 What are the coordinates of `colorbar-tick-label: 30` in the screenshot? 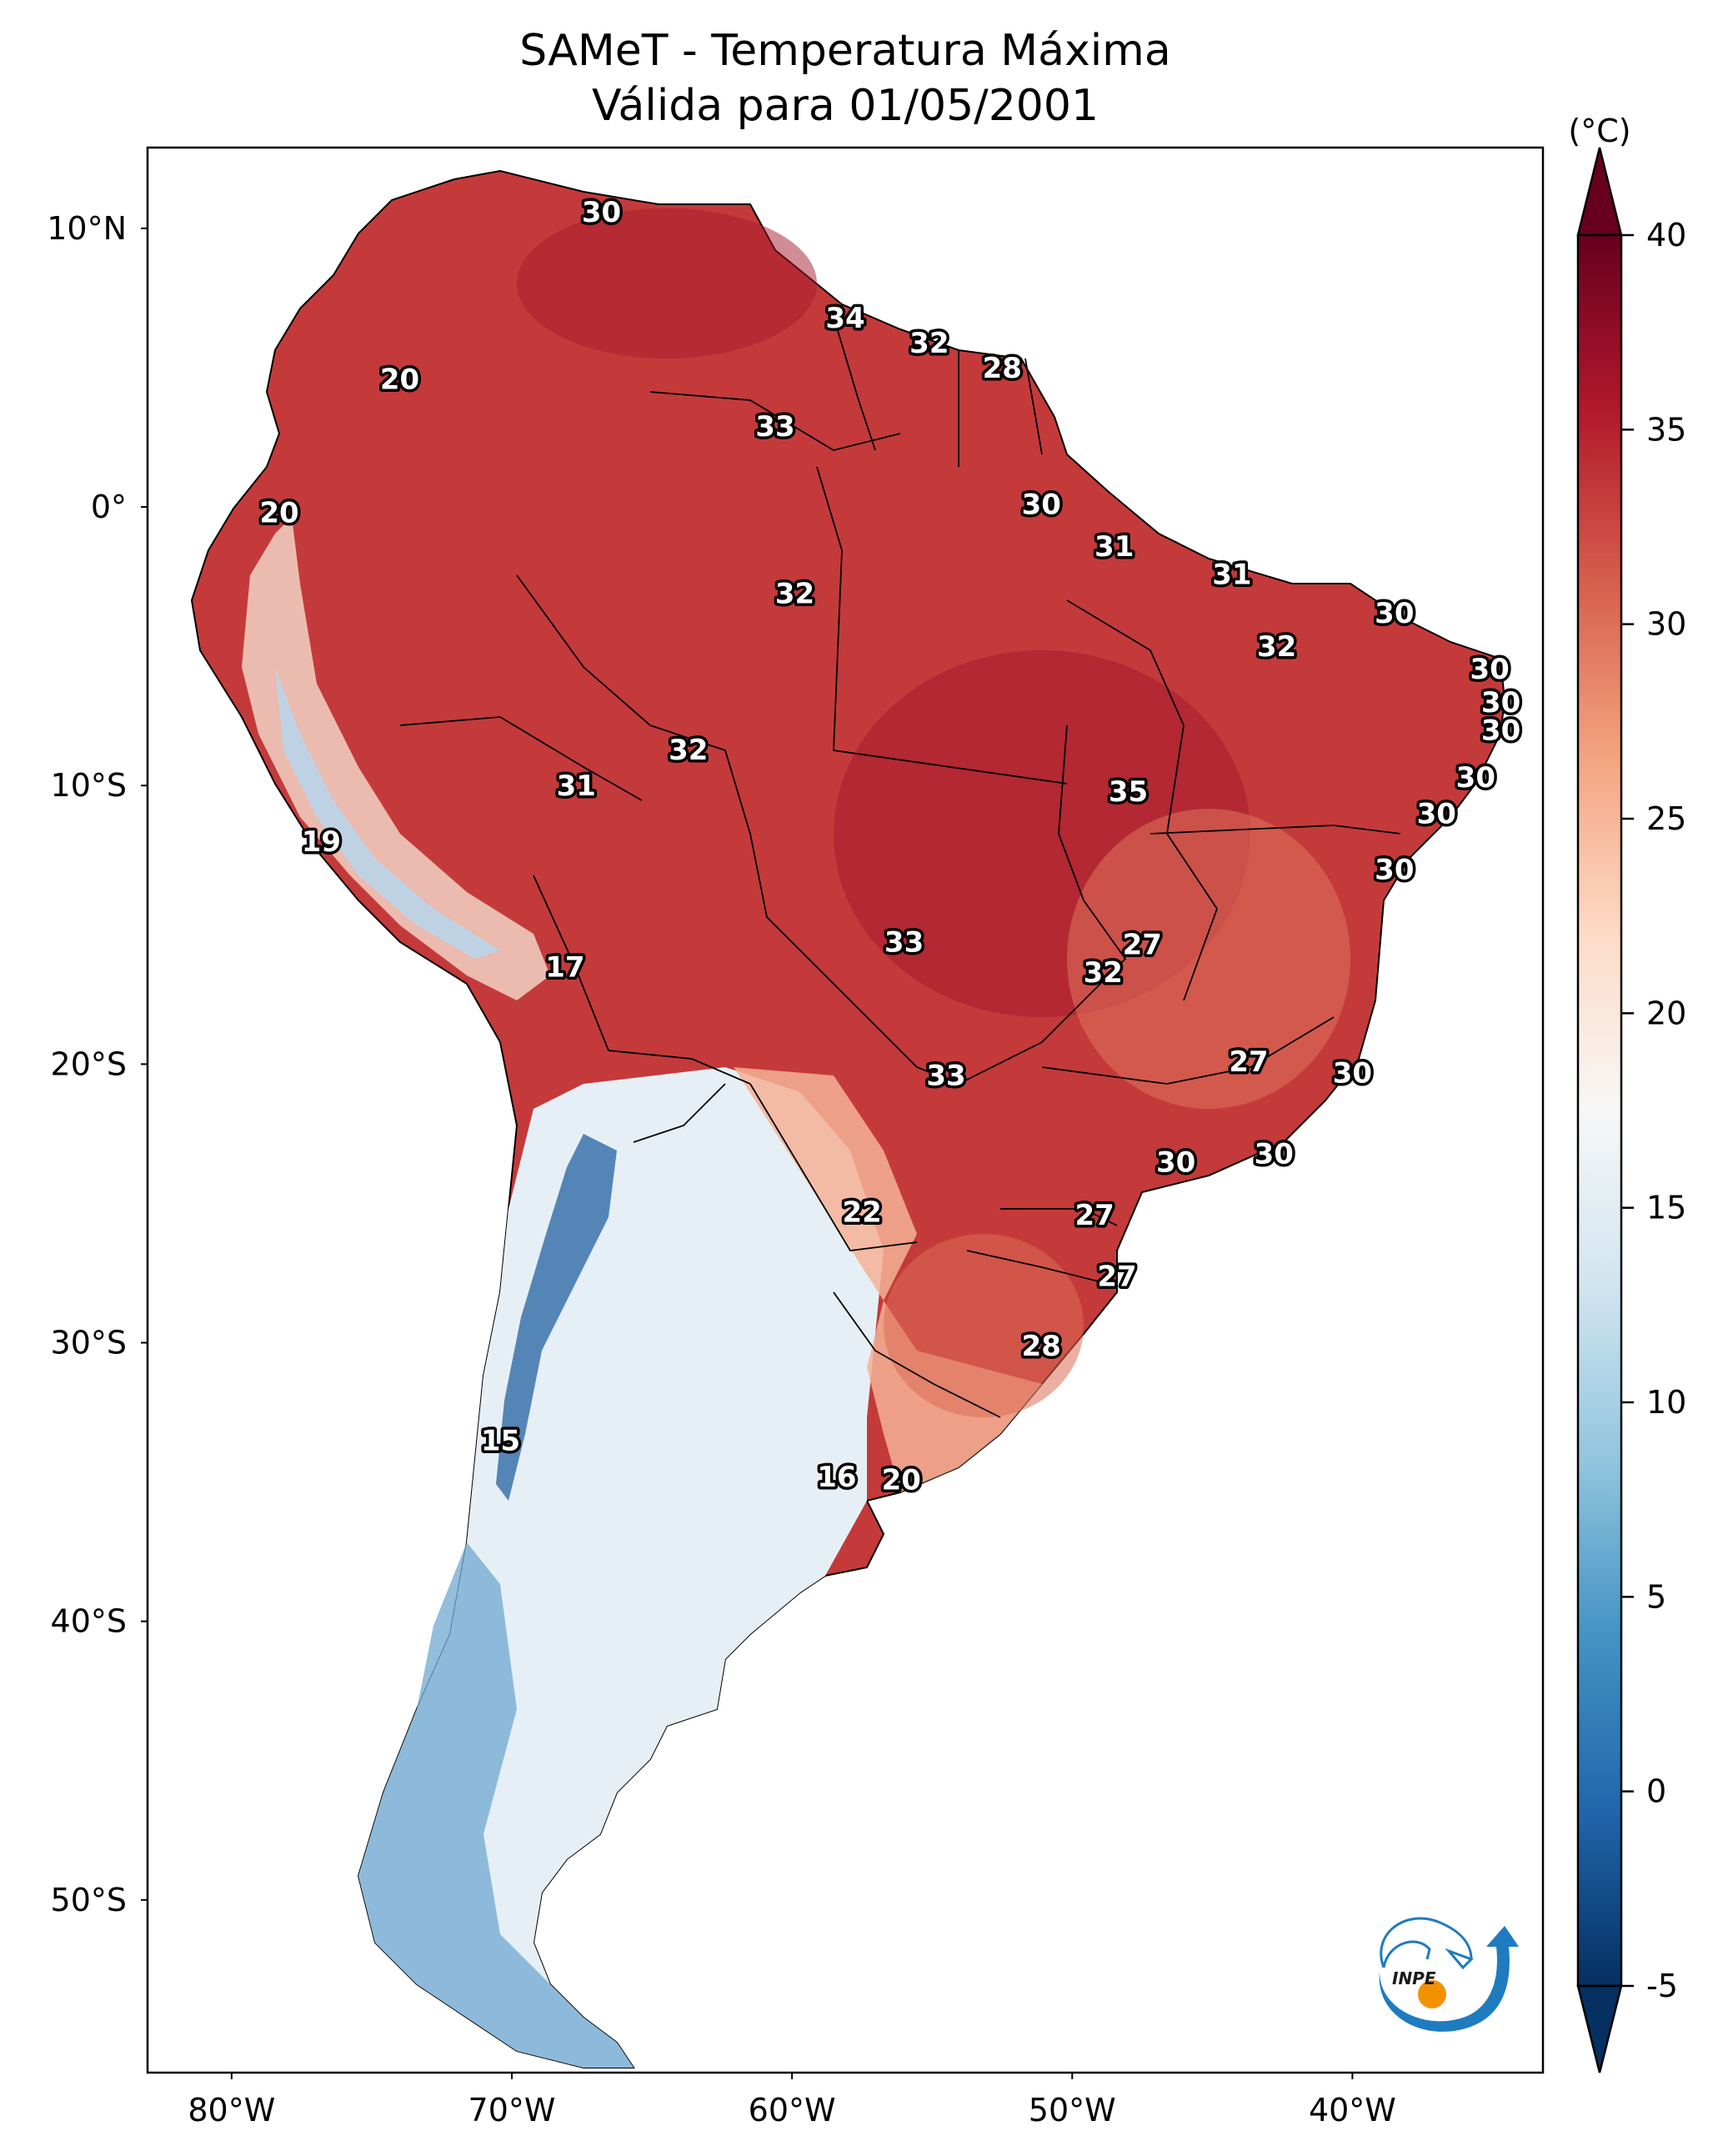 It's located at (1666, 624).